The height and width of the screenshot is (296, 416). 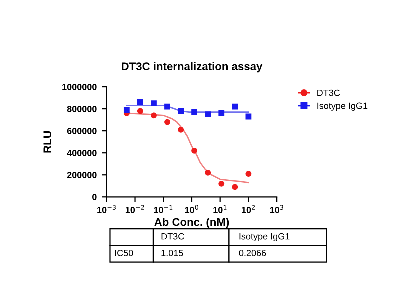 What do you see at coordinates (48, 142) in the screenshot?
I see `y-axis-title: RLU` at bounding box center [48, 142].